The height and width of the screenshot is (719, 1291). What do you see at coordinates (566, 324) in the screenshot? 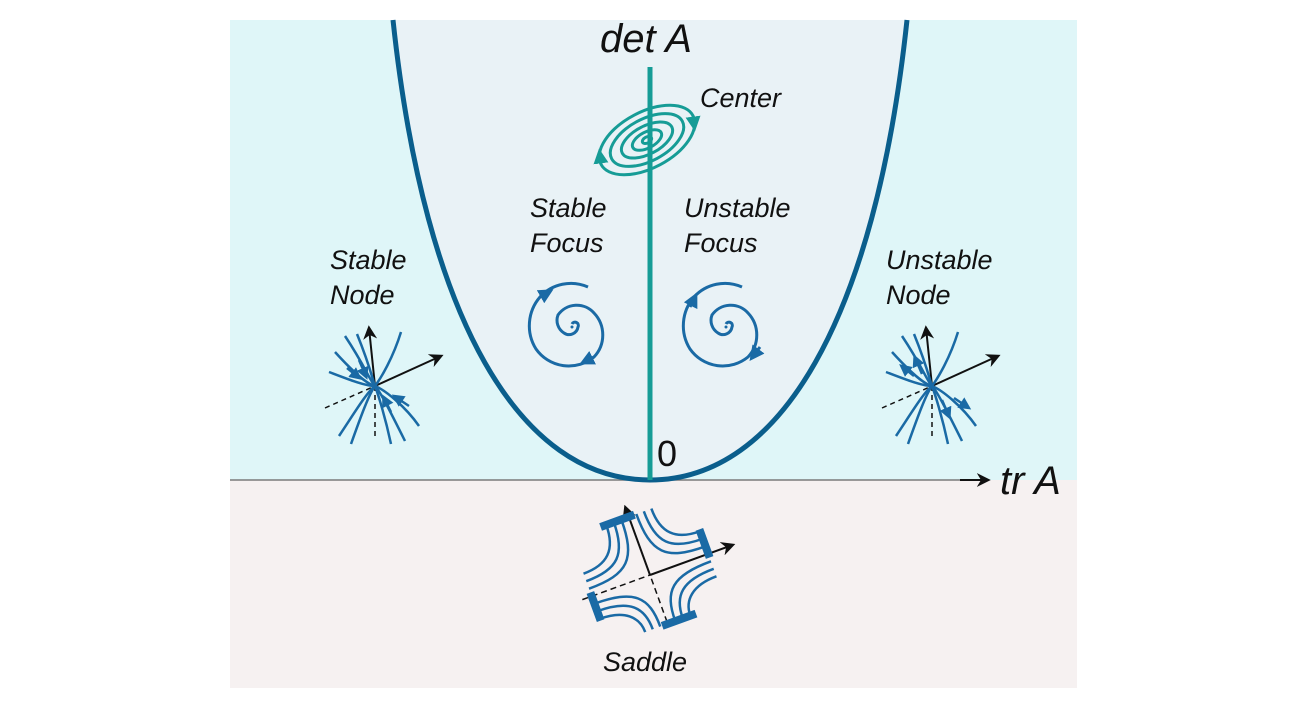
I see `stable-focus-portrait` at bounding box center [566, 324].